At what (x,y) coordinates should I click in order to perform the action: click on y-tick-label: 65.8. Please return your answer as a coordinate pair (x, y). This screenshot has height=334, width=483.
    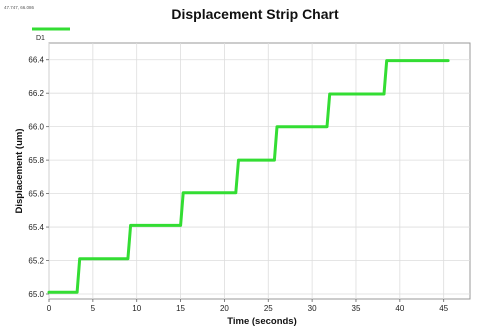
    Looking at the image, I should click on (36, 160).